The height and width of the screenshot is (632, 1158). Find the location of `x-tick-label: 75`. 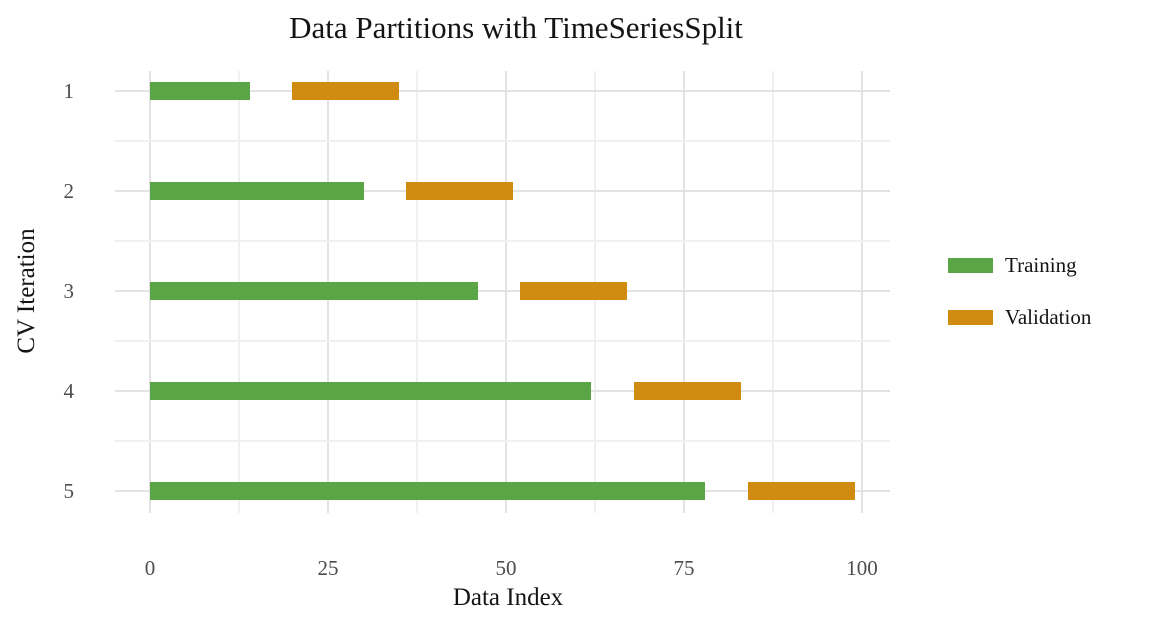

x-tick-label: 75 is located at coordinates (684, 568).